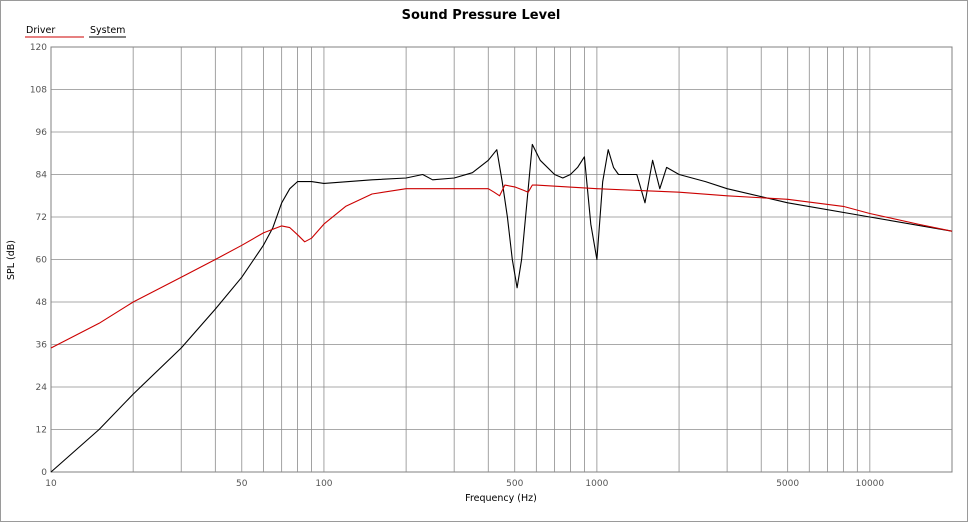 The image size is (968, 522). Describe the element at coordinates (42, 133) in the screenshot. I see `y-tick-label: 96` at that location.